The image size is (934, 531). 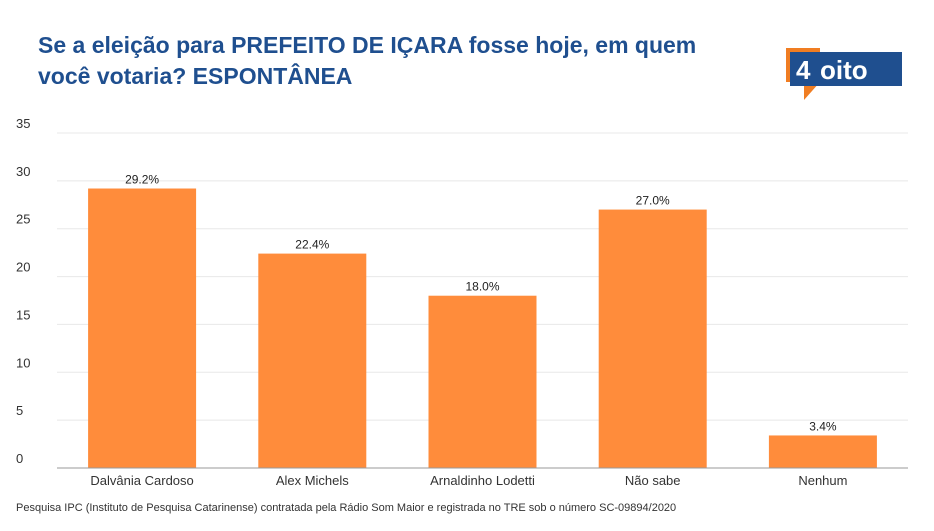 What do you see at coordinates (23, 362) in the screenshot?
I see `y-tick-label: 10` at bounding box center [23, 362].